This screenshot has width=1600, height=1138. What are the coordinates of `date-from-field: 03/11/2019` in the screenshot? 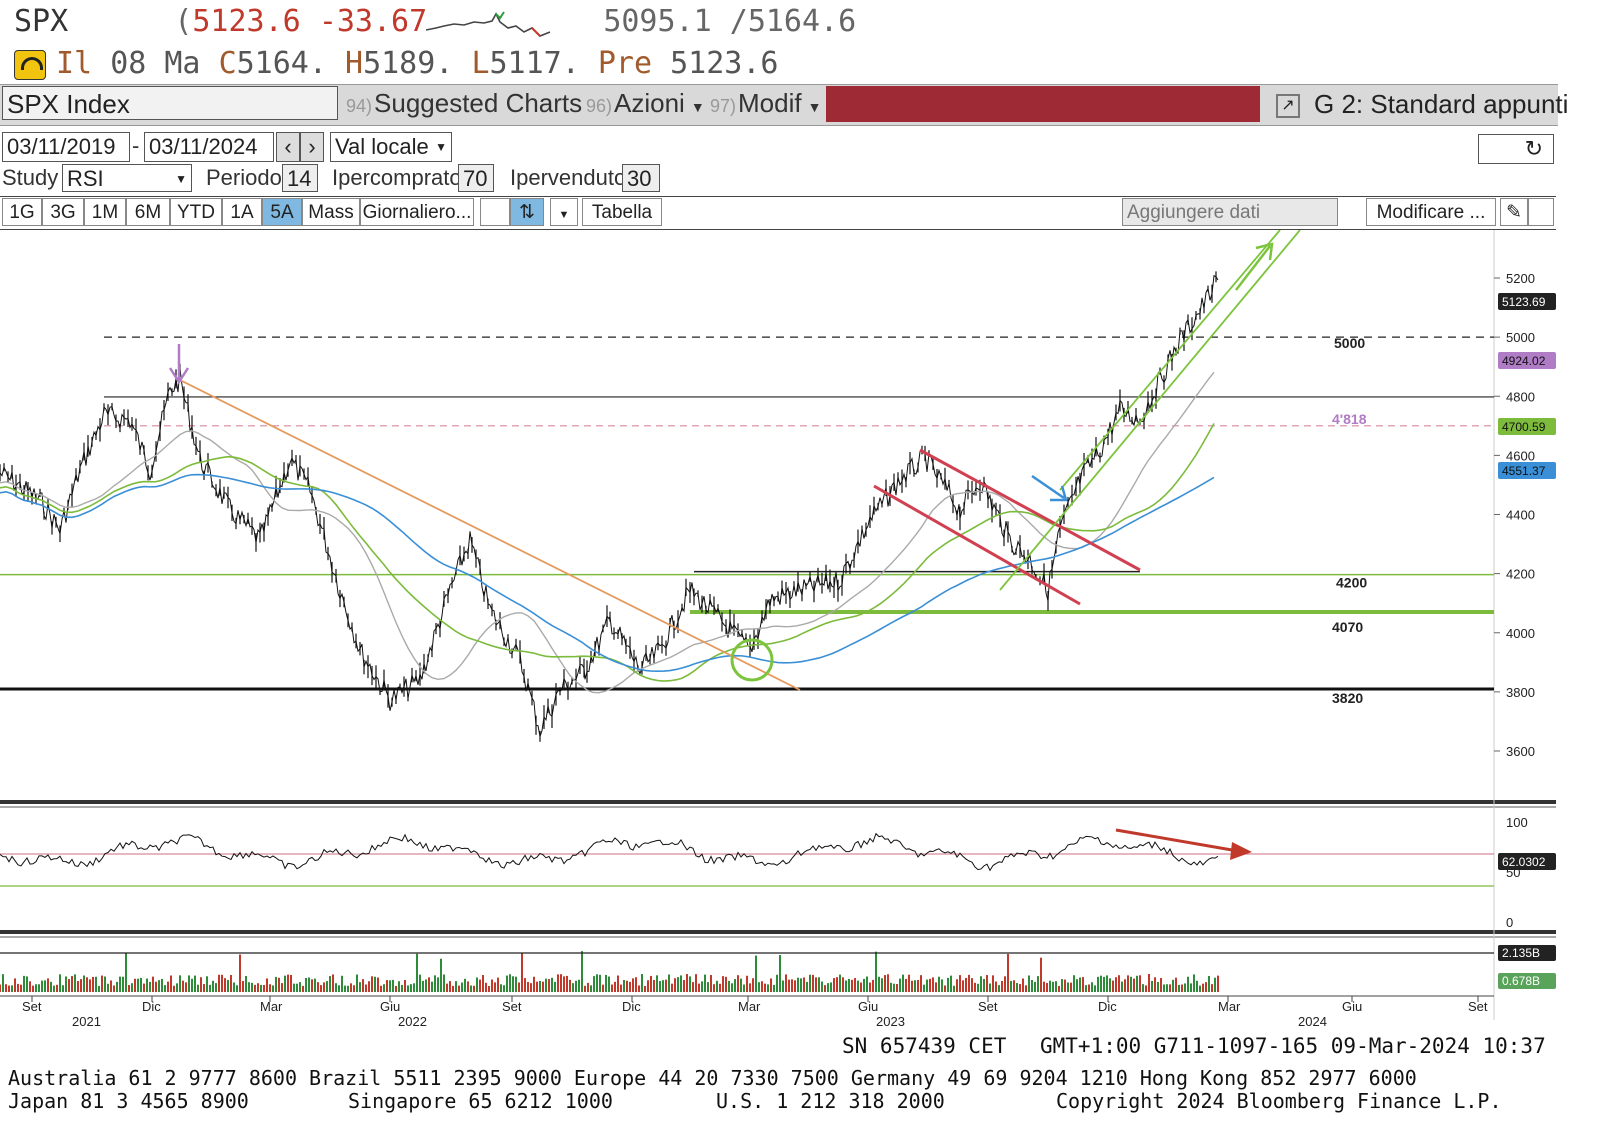 It's located at (66, 147).